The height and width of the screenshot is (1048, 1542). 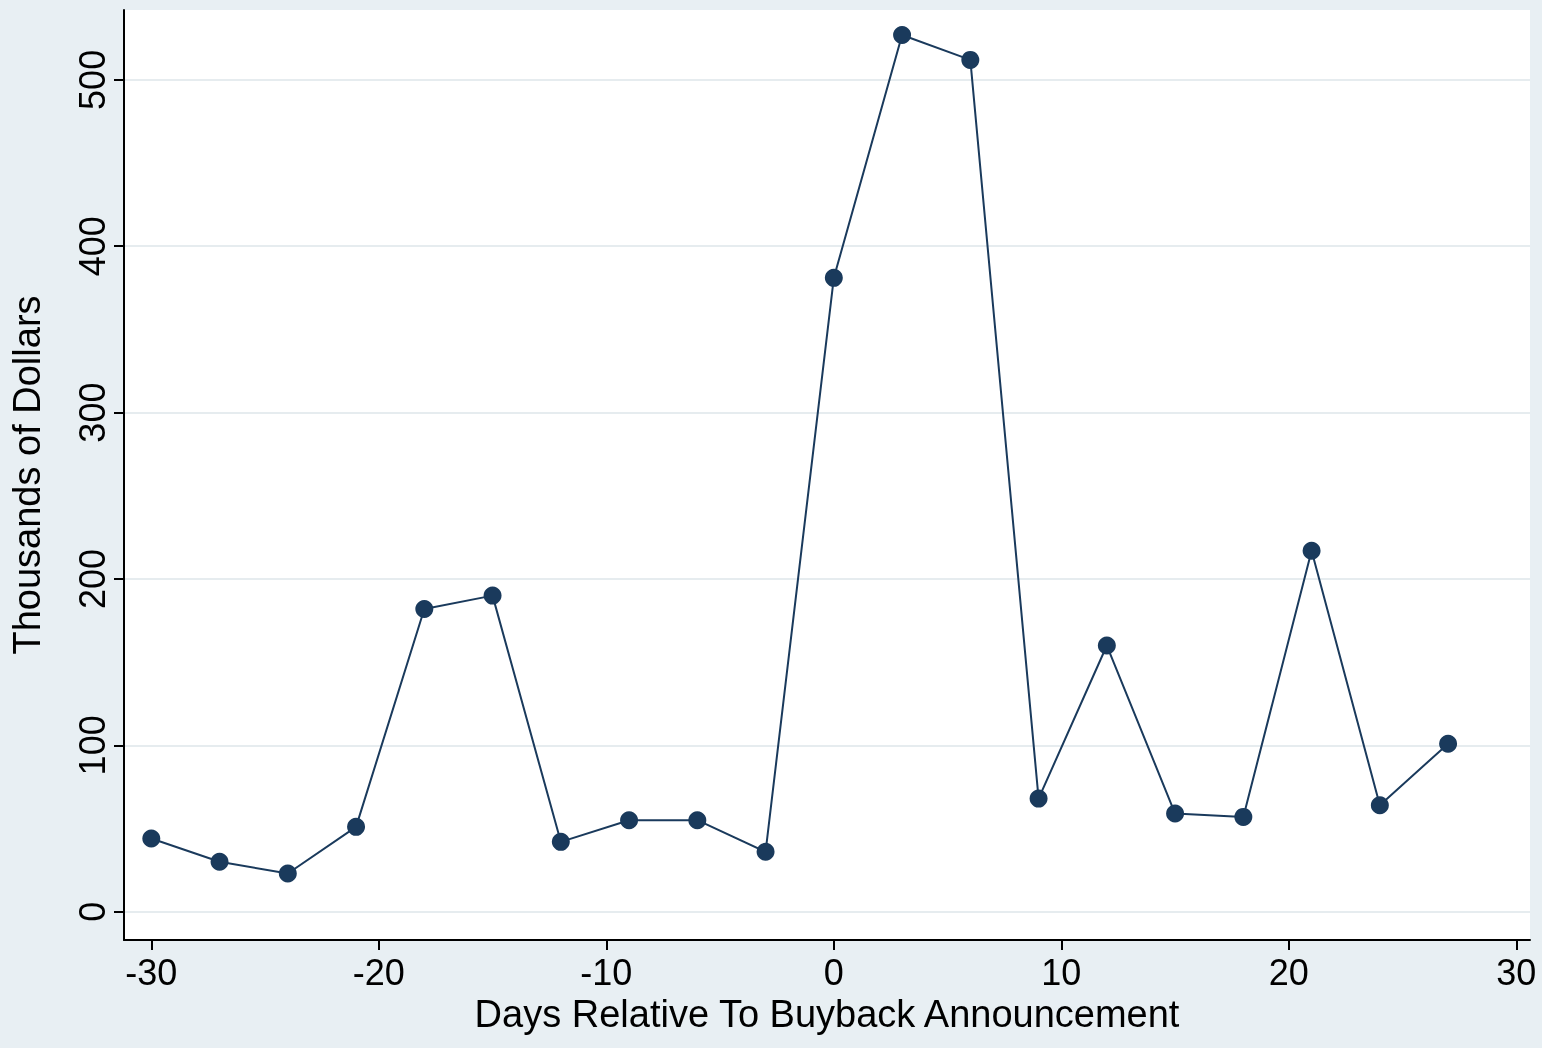 I want to click on x-tick-label: 30, so click(x=1516, y=972).